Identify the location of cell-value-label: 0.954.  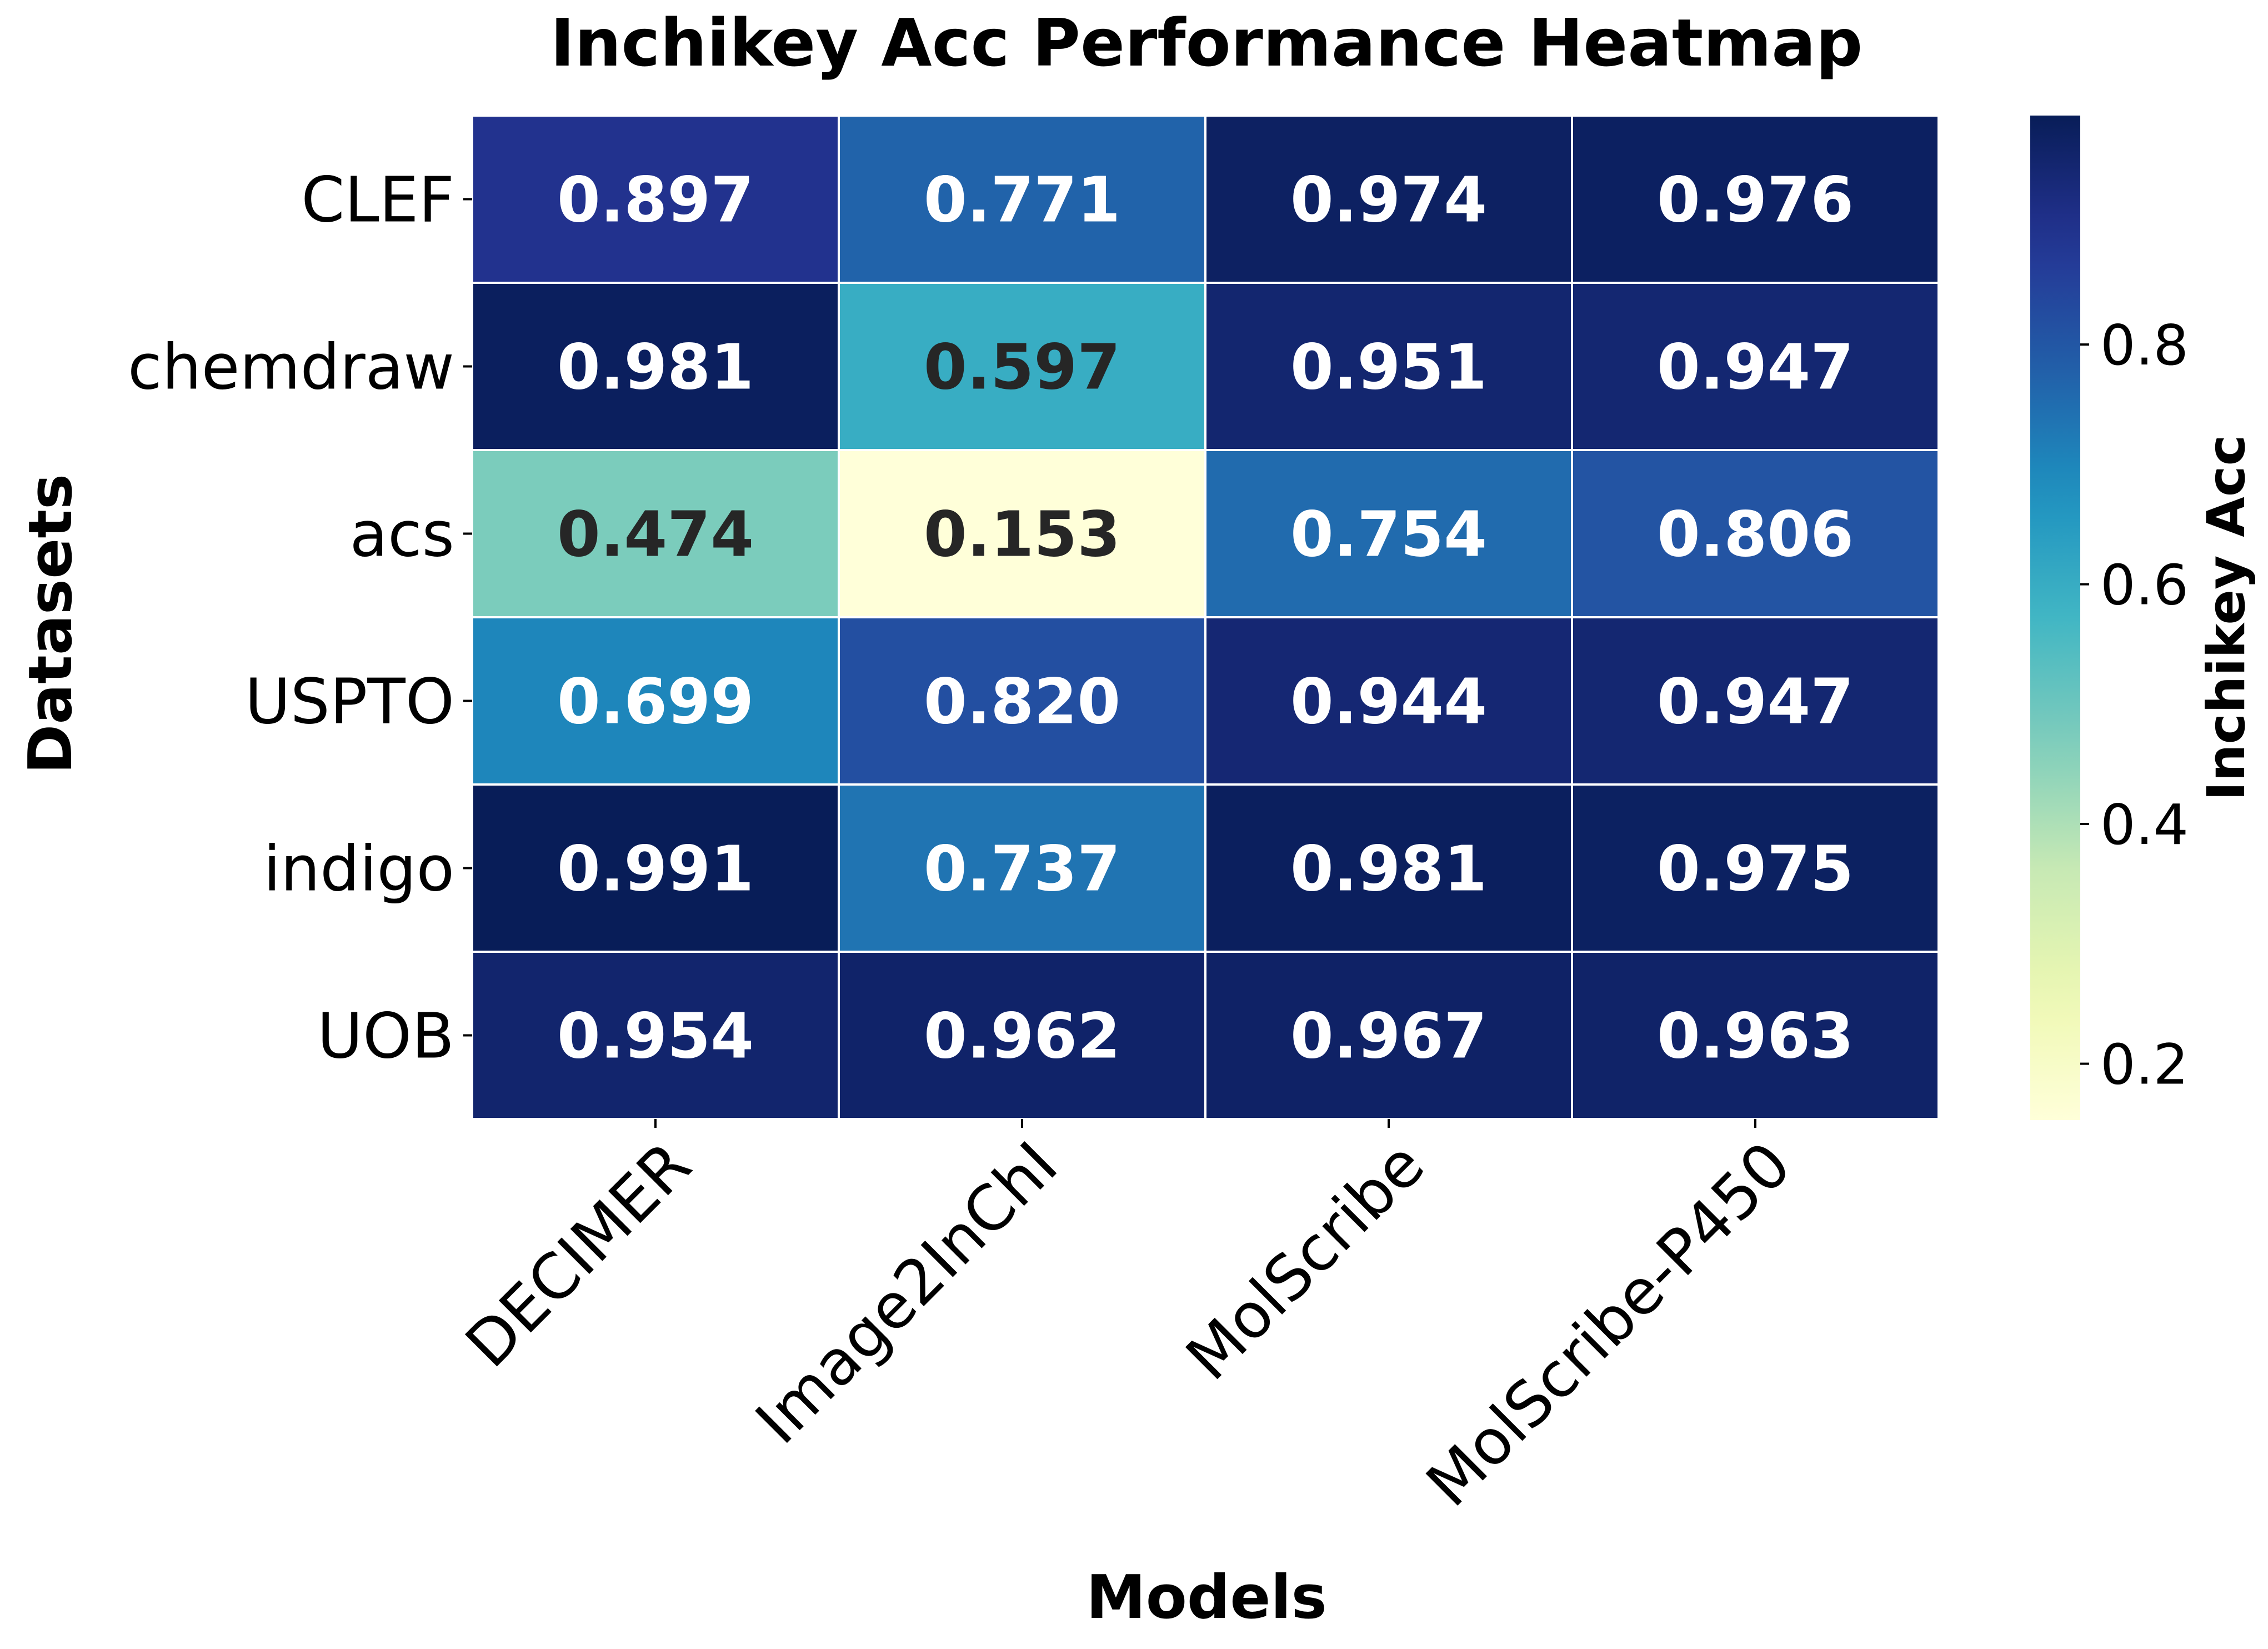
(655, 1037).